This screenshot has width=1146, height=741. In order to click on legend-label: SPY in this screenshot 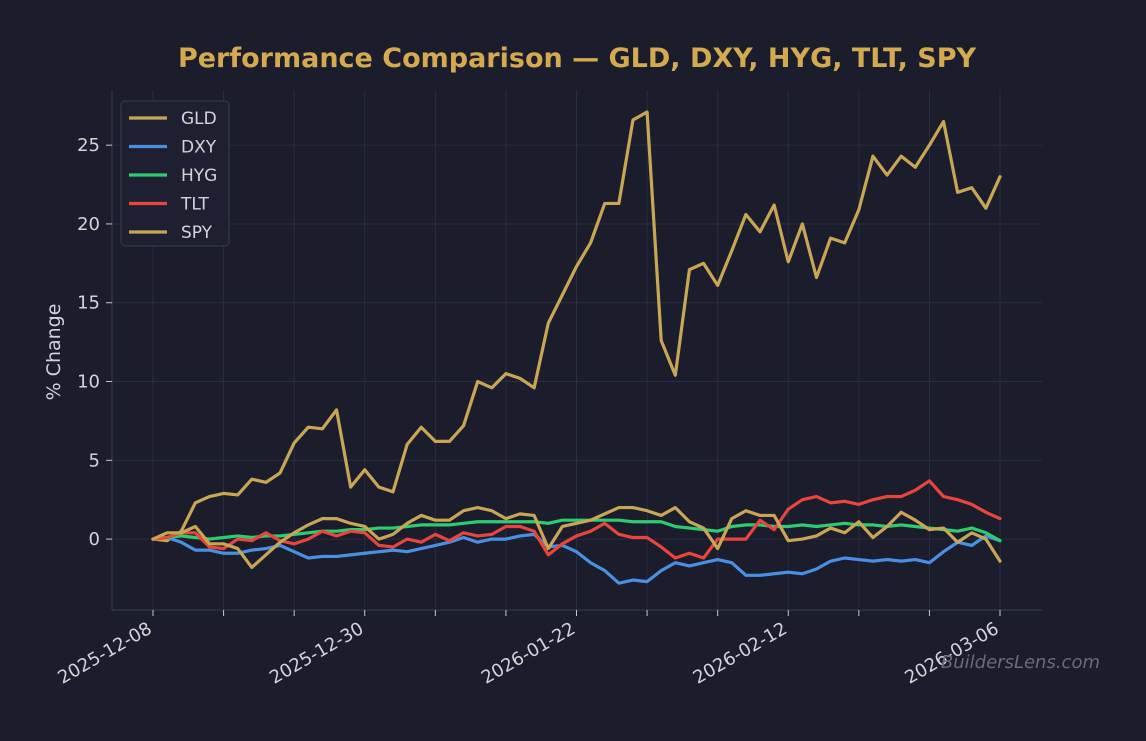, I will do `click(197, 233)`.